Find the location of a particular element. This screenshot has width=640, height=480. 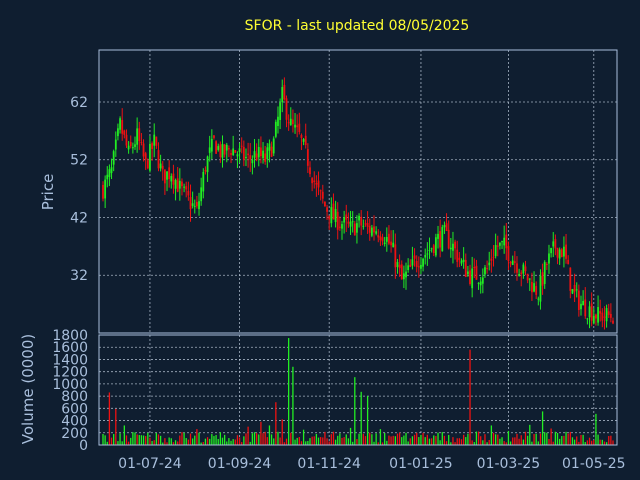

volume-tick-label: 1800 is located at coordinates (70, 336).